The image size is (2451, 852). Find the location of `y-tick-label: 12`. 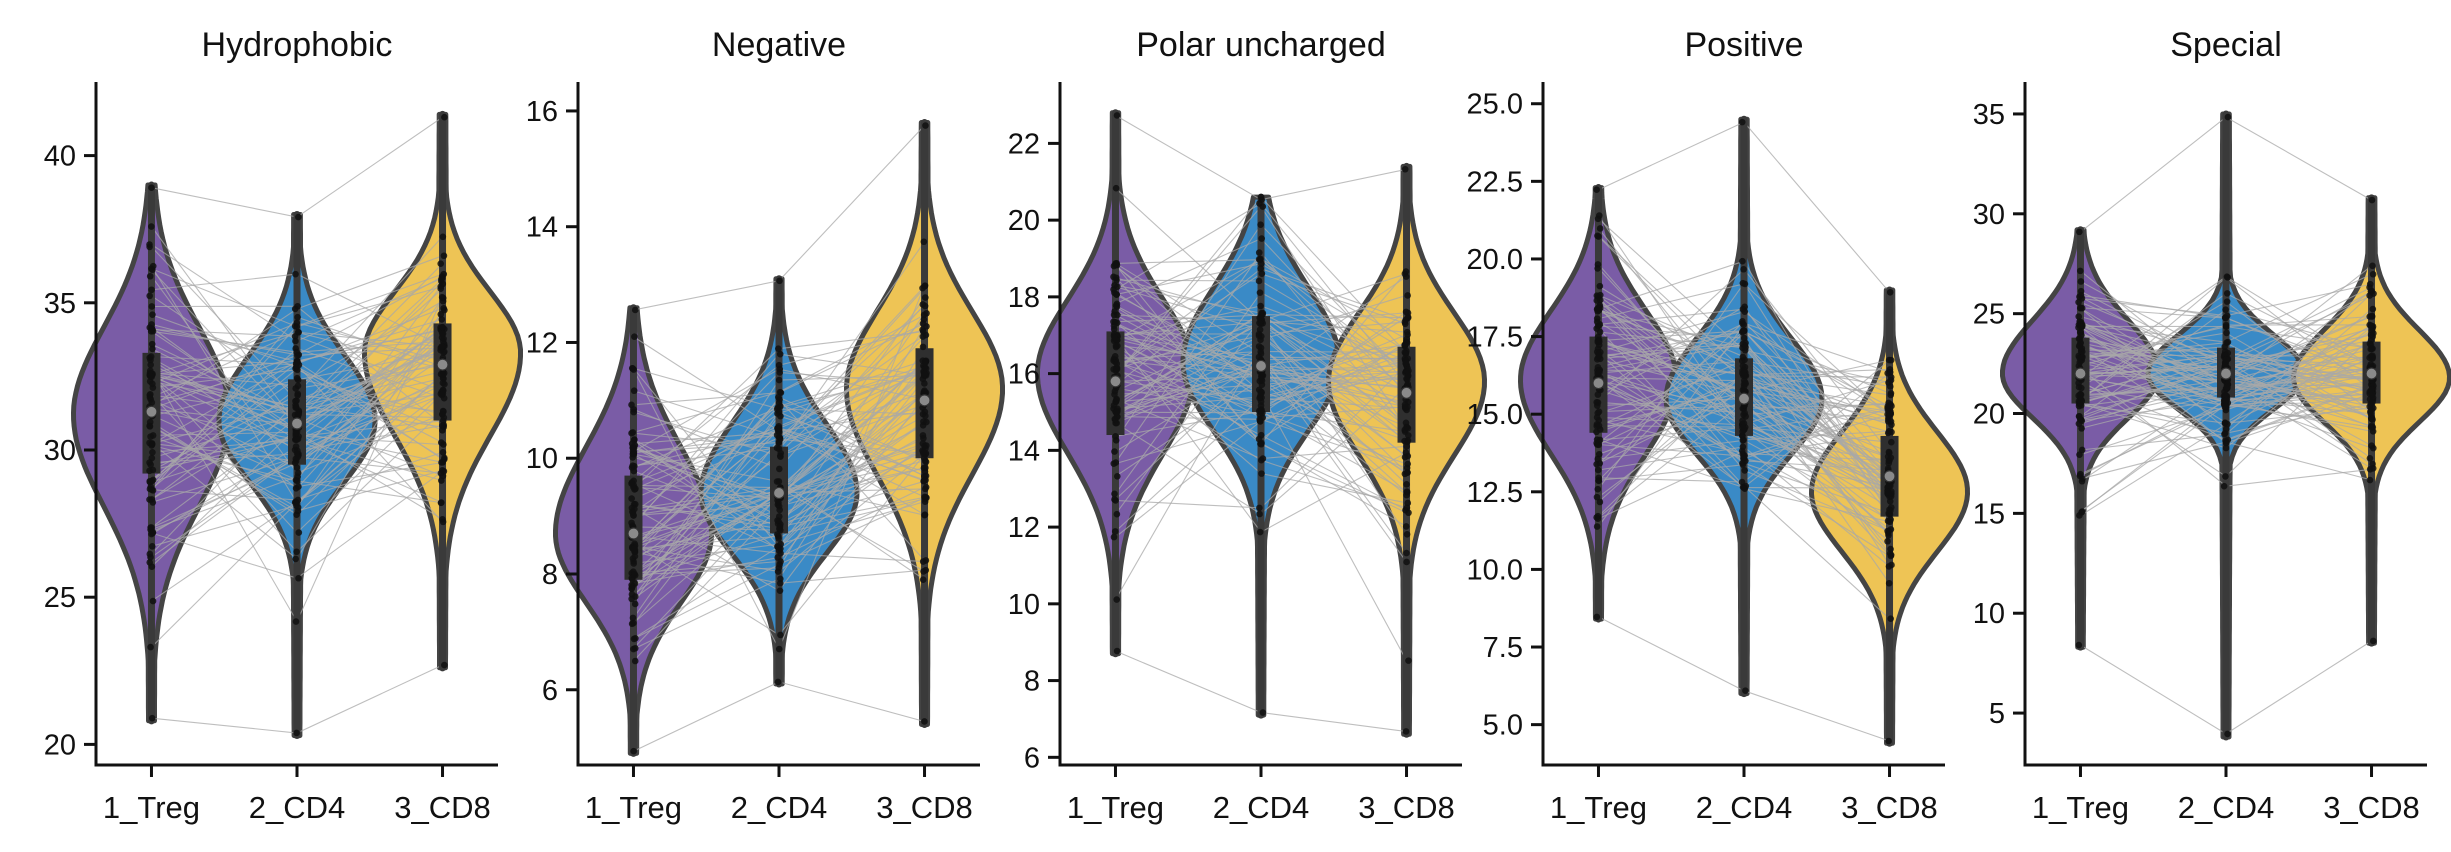

y-tick-label: 12 is located at coordinates (1024, 528).